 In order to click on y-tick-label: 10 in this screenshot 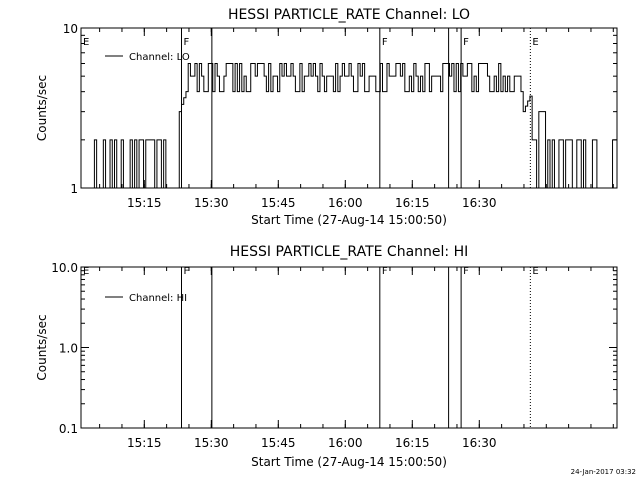, I will do `click(70, 29)`.